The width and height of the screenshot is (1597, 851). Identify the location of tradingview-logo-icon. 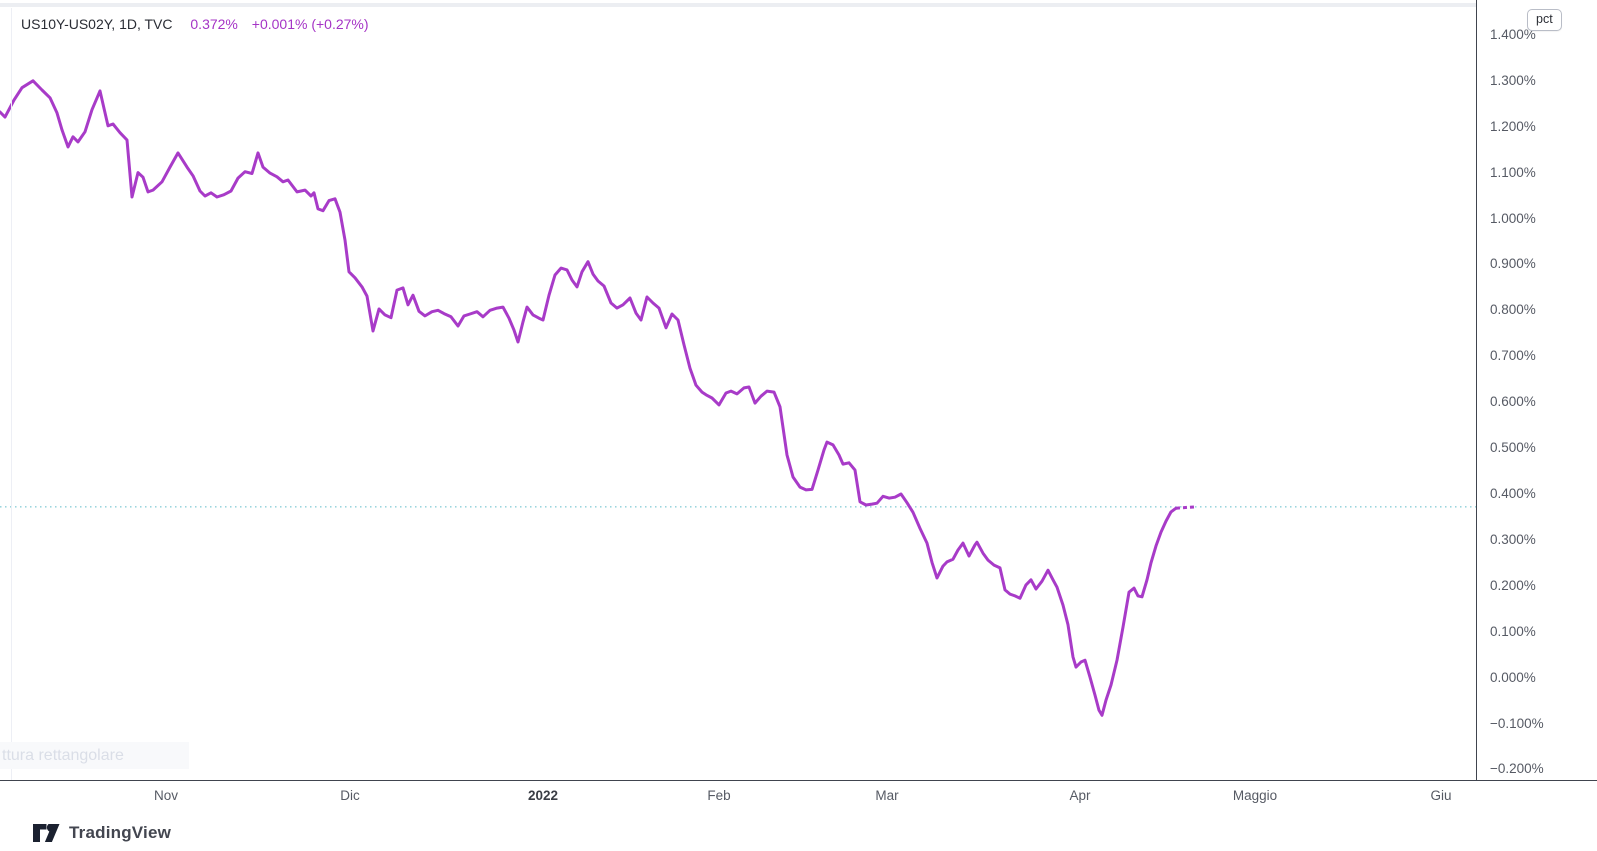
(46, 833).